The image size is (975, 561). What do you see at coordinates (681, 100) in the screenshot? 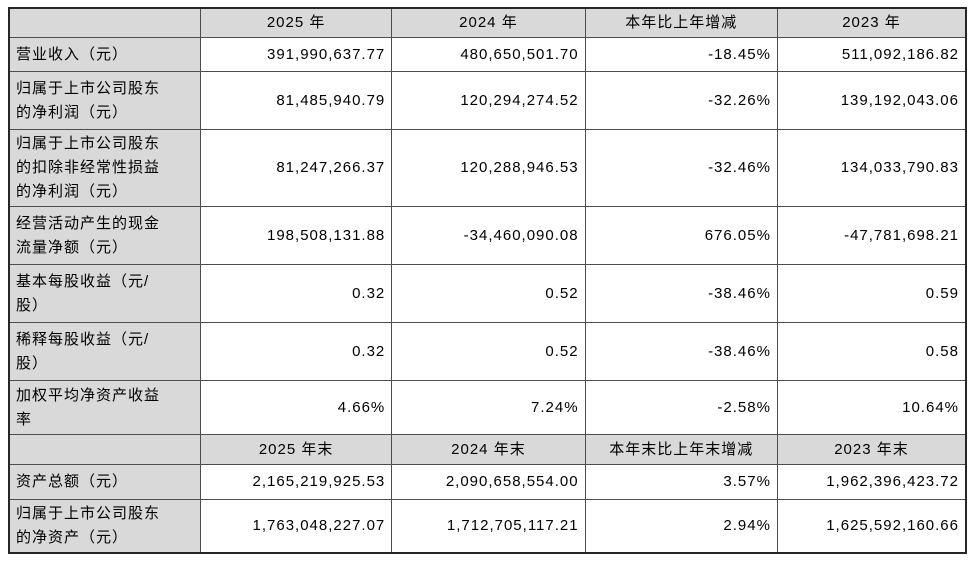
I see `value-cell: -32.26%` at bounding box center [681, 100].